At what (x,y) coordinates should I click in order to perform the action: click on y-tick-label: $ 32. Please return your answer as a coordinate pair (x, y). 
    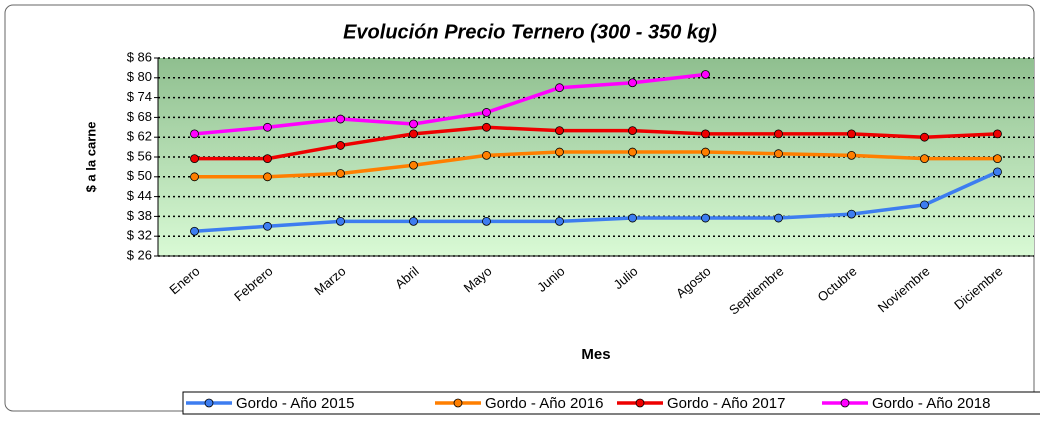
    Looking at the image, I should click on (139, 235).